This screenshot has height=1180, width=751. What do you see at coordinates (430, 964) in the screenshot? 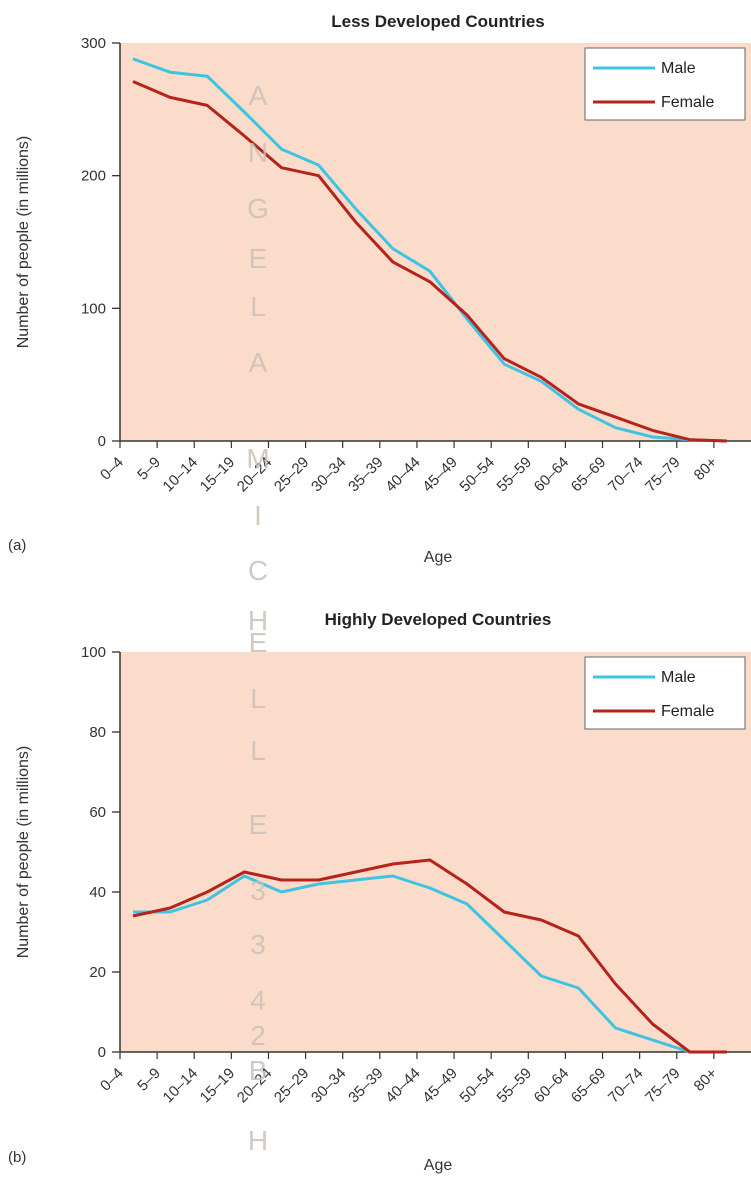
I see `series-line-male` at bounding box center [430, 964].